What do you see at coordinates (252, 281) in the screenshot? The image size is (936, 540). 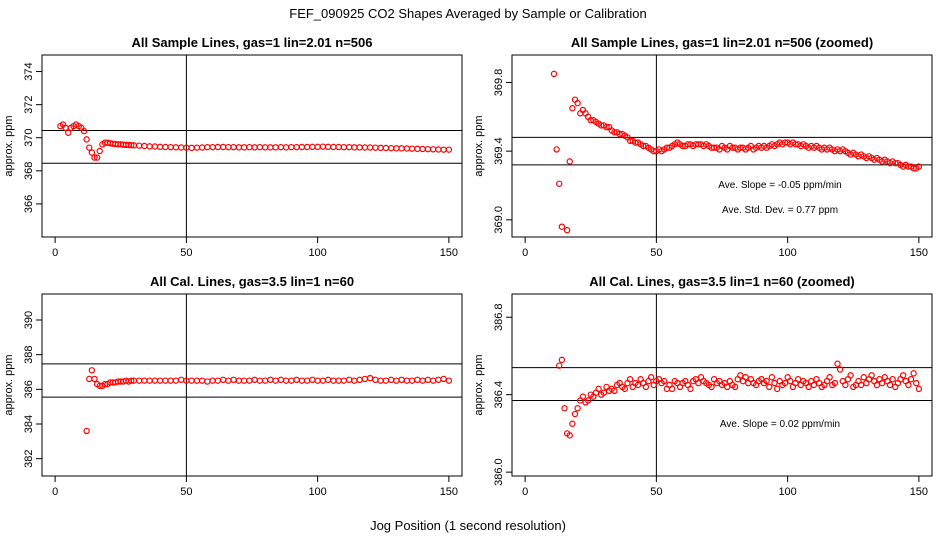 I see `panel-title: All Cal. Lines, gas=3.5 lin=1 n=60` at bounding box center [252, 281].